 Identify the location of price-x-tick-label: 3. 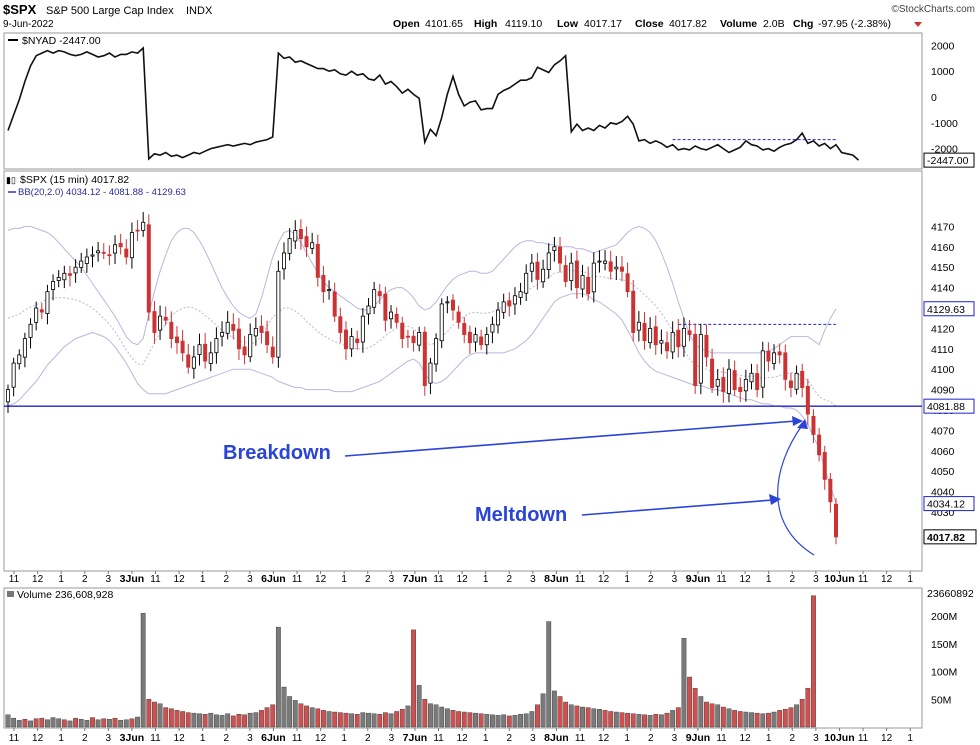
(675, 579).